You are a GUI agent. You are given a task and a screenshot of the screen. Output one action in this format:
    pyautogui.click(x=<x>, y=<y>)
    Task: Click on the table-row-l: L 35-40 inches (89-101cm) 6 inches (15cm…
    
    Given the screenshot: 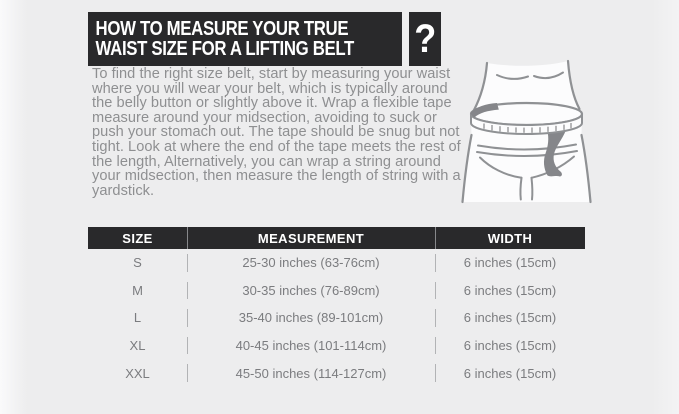 What is the action you would take?
    pyautogui.click(x=336, y=318)
    